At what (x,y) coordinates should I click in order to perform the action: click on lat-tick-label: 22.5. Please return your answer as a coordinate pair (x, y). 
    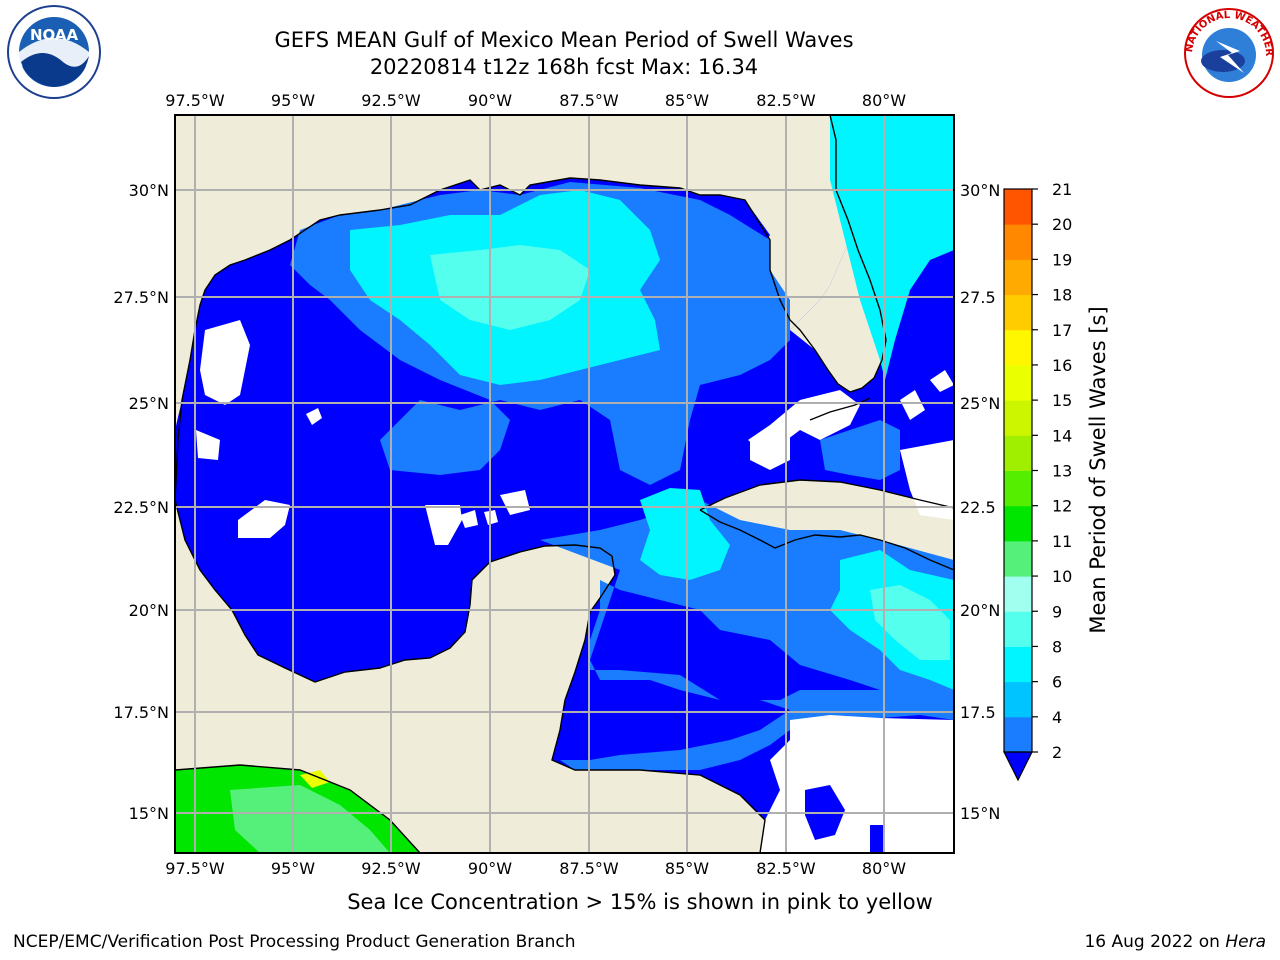
    Looking at the image, I should click on (978, 507).